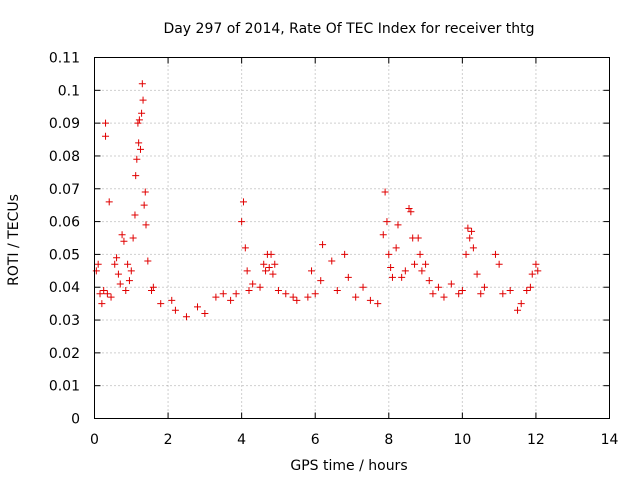 This screenshot has width=640, height=480. What do you see at coordinates (64, 223) in the screenshot?
I see `y-tick-label: 0.06` at bounding box center [64, 223].